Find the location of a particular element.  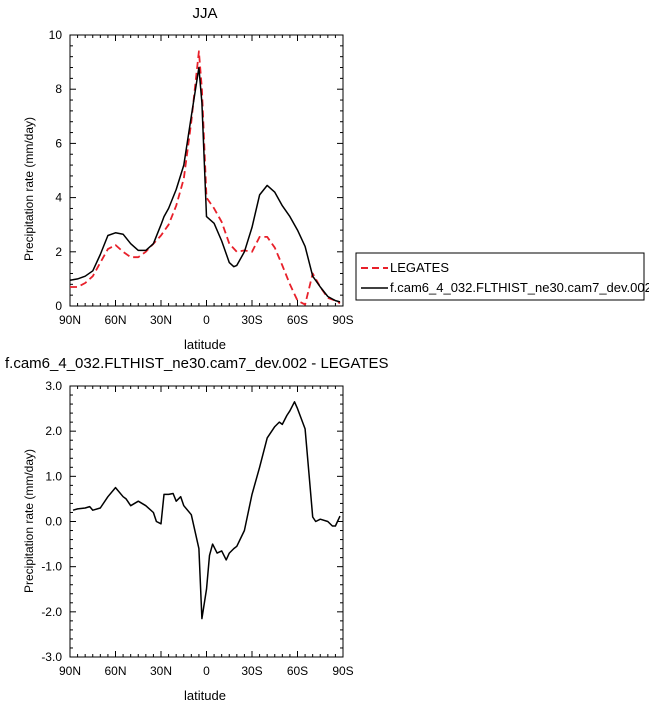

y-tick-label: 0 is located at coordinates (58, 306).